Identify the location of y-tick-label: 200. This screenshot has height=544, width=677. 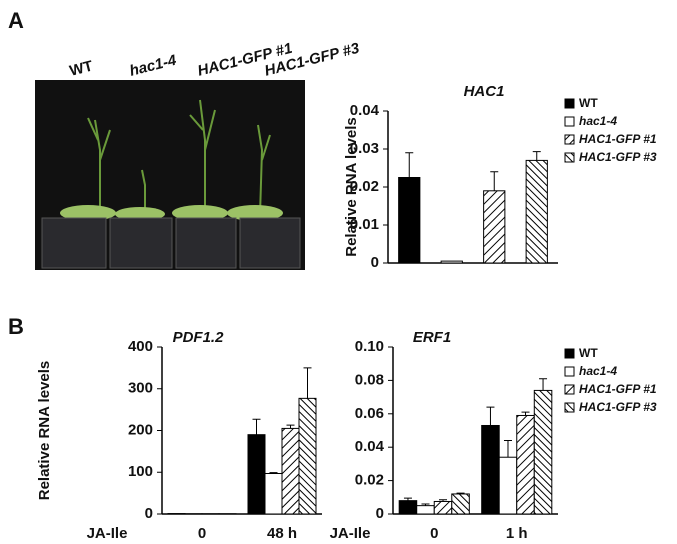
(140, 429).